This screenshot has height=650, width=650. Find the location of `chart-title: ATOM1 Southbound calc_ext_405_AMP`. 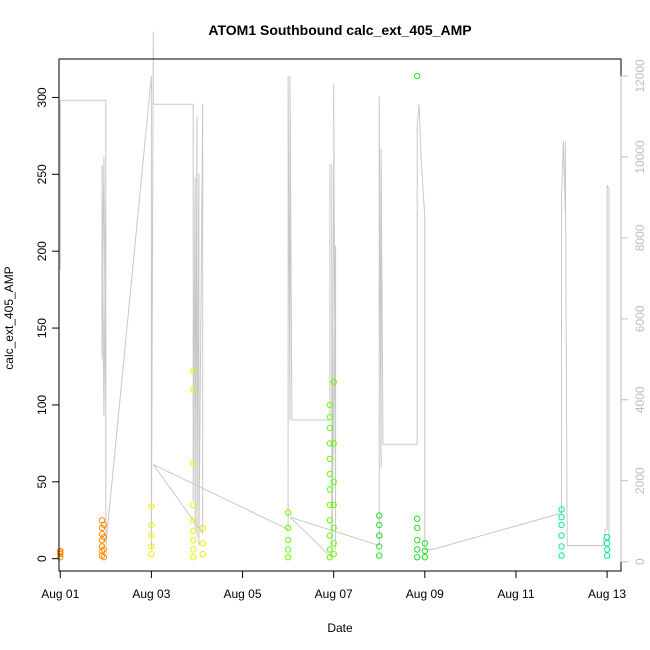

chart-title: ATOM1 Southbound calc_ext_405_AMP is located at coordinates (339, 30).